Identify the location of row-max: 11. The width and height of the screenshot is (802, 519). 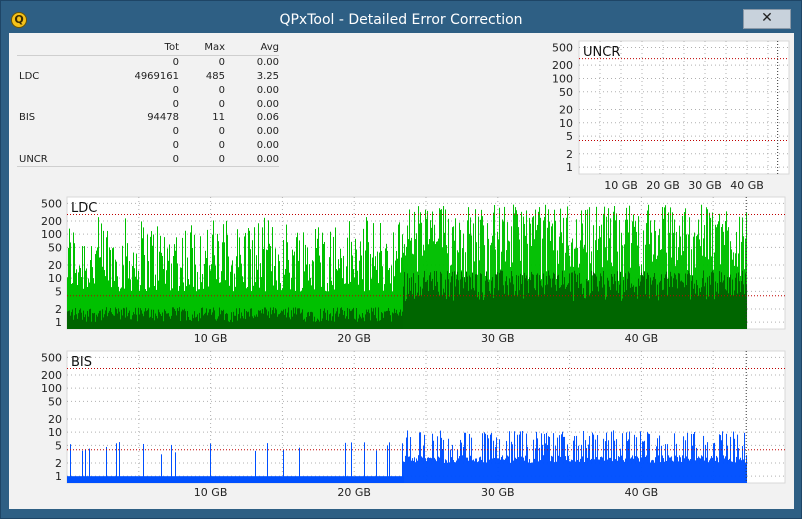
(218, 118).